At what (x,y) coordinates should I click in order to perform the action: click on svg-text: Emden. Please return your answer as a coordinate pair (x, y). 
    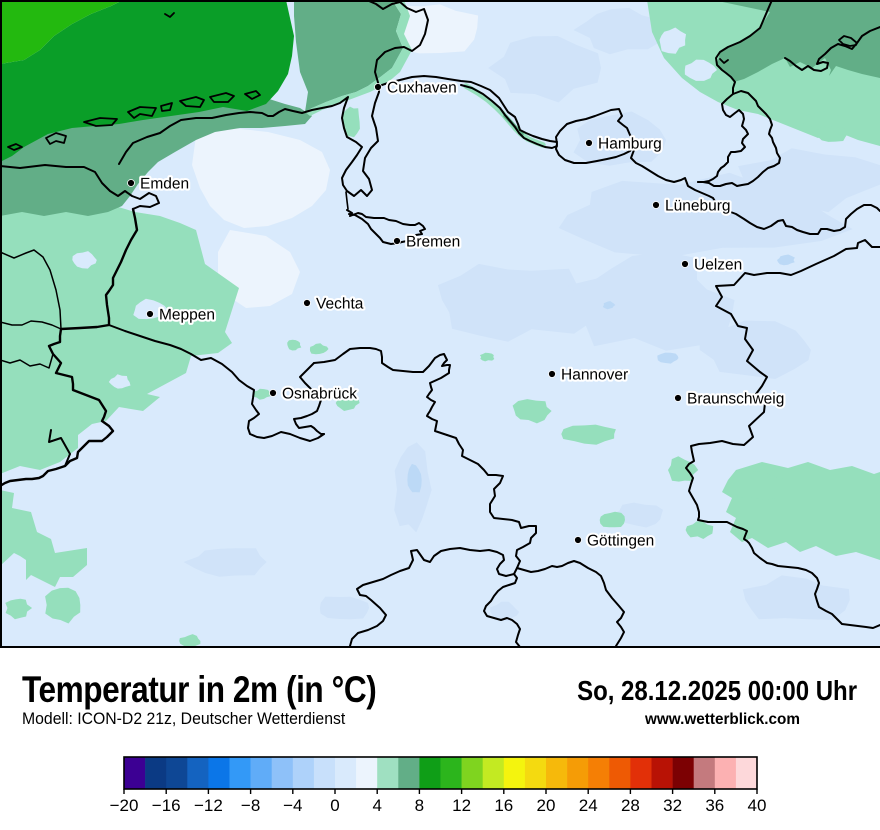
    Looking at the image, I should click on (164, 184).